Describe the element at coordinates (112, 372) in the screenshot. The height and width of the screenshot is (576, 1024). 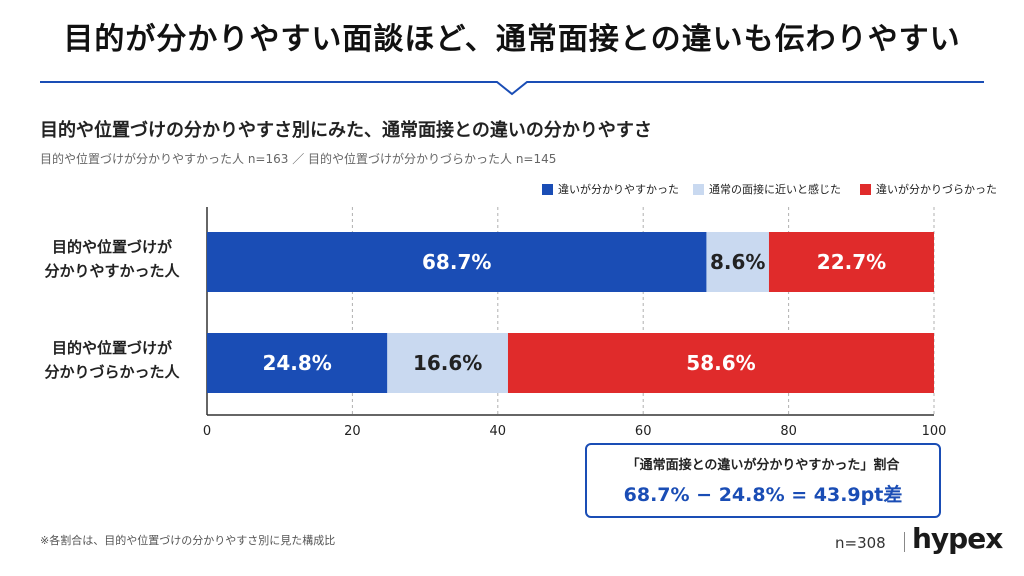
I see `category-label: 分かりづらかった人` at that location.